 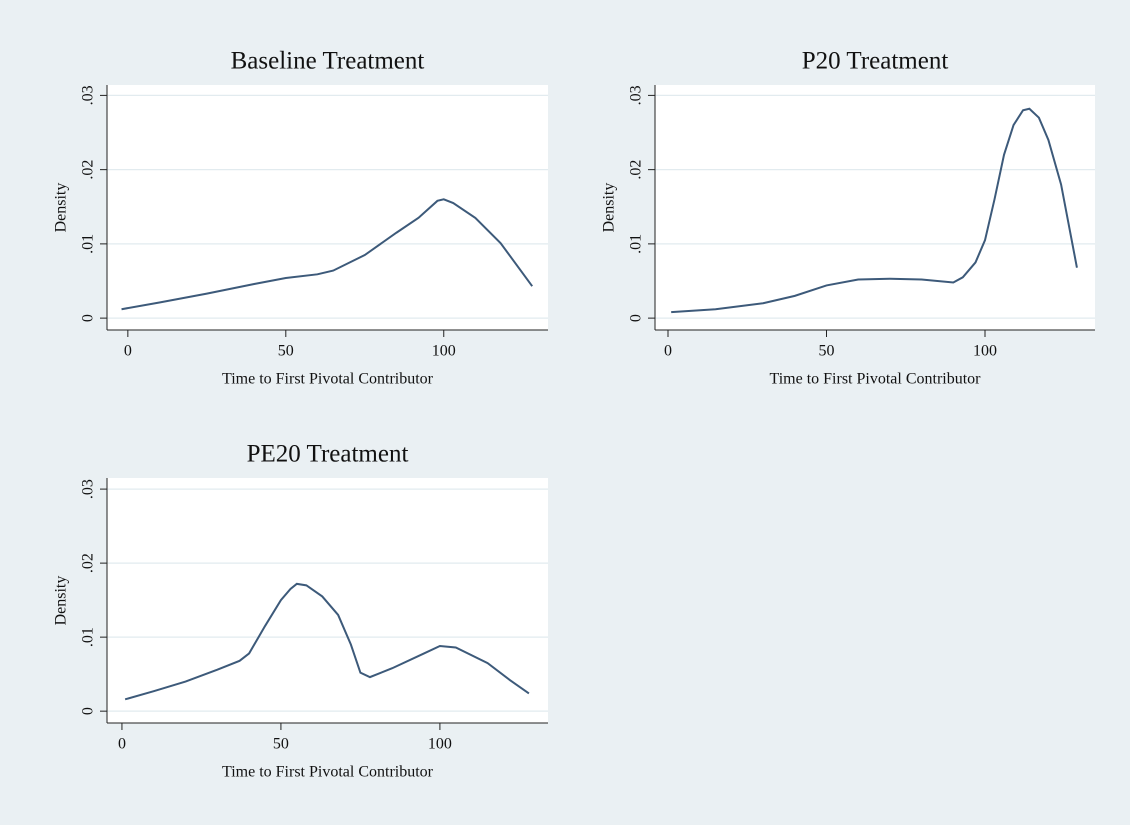 I want to click on panel-title: Baseline Treatment, so click(x=328, y=61).